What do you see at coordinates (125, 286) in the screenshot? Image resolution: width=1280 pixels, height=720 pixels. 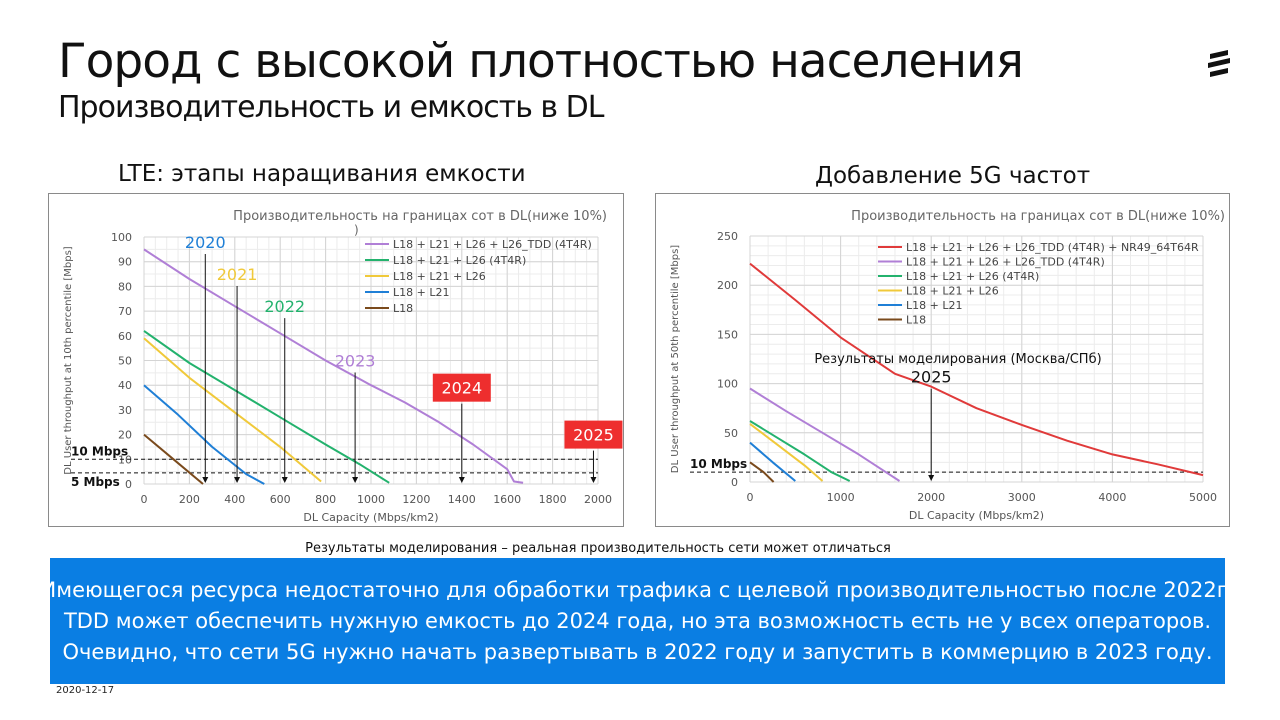 I see `y-tick-label: 80` at bounding box center [125, 286].